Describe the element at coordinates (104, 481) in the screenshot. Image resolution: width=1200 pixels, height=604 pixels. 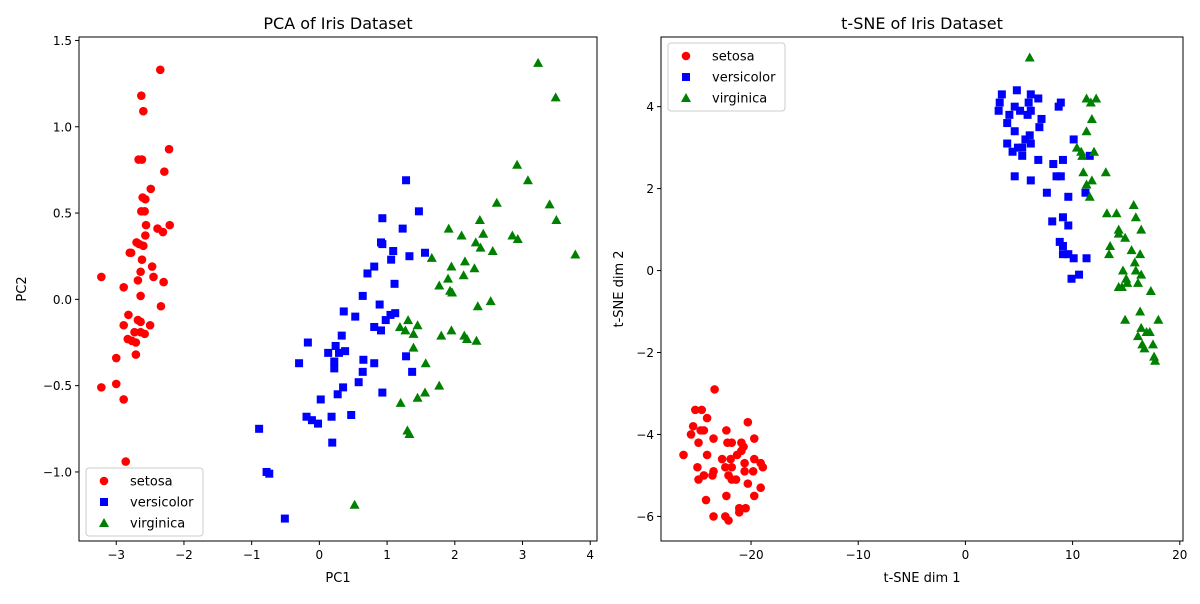
I see `legend-marker-setosa` at that location.